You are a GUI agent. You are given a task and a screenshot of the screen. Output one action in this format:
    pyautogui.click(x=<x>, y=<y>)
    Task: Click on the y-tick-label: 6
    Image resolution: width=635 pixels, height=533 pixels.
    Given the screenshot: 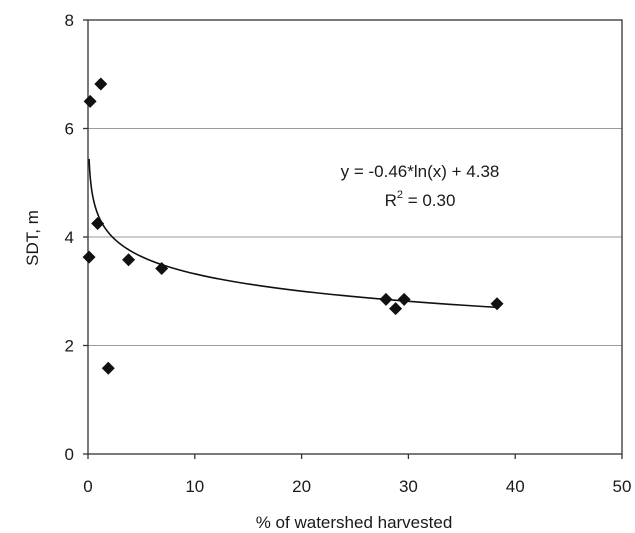 What is the action you would take?
    pyautogui.click(x=69, y=129)
    